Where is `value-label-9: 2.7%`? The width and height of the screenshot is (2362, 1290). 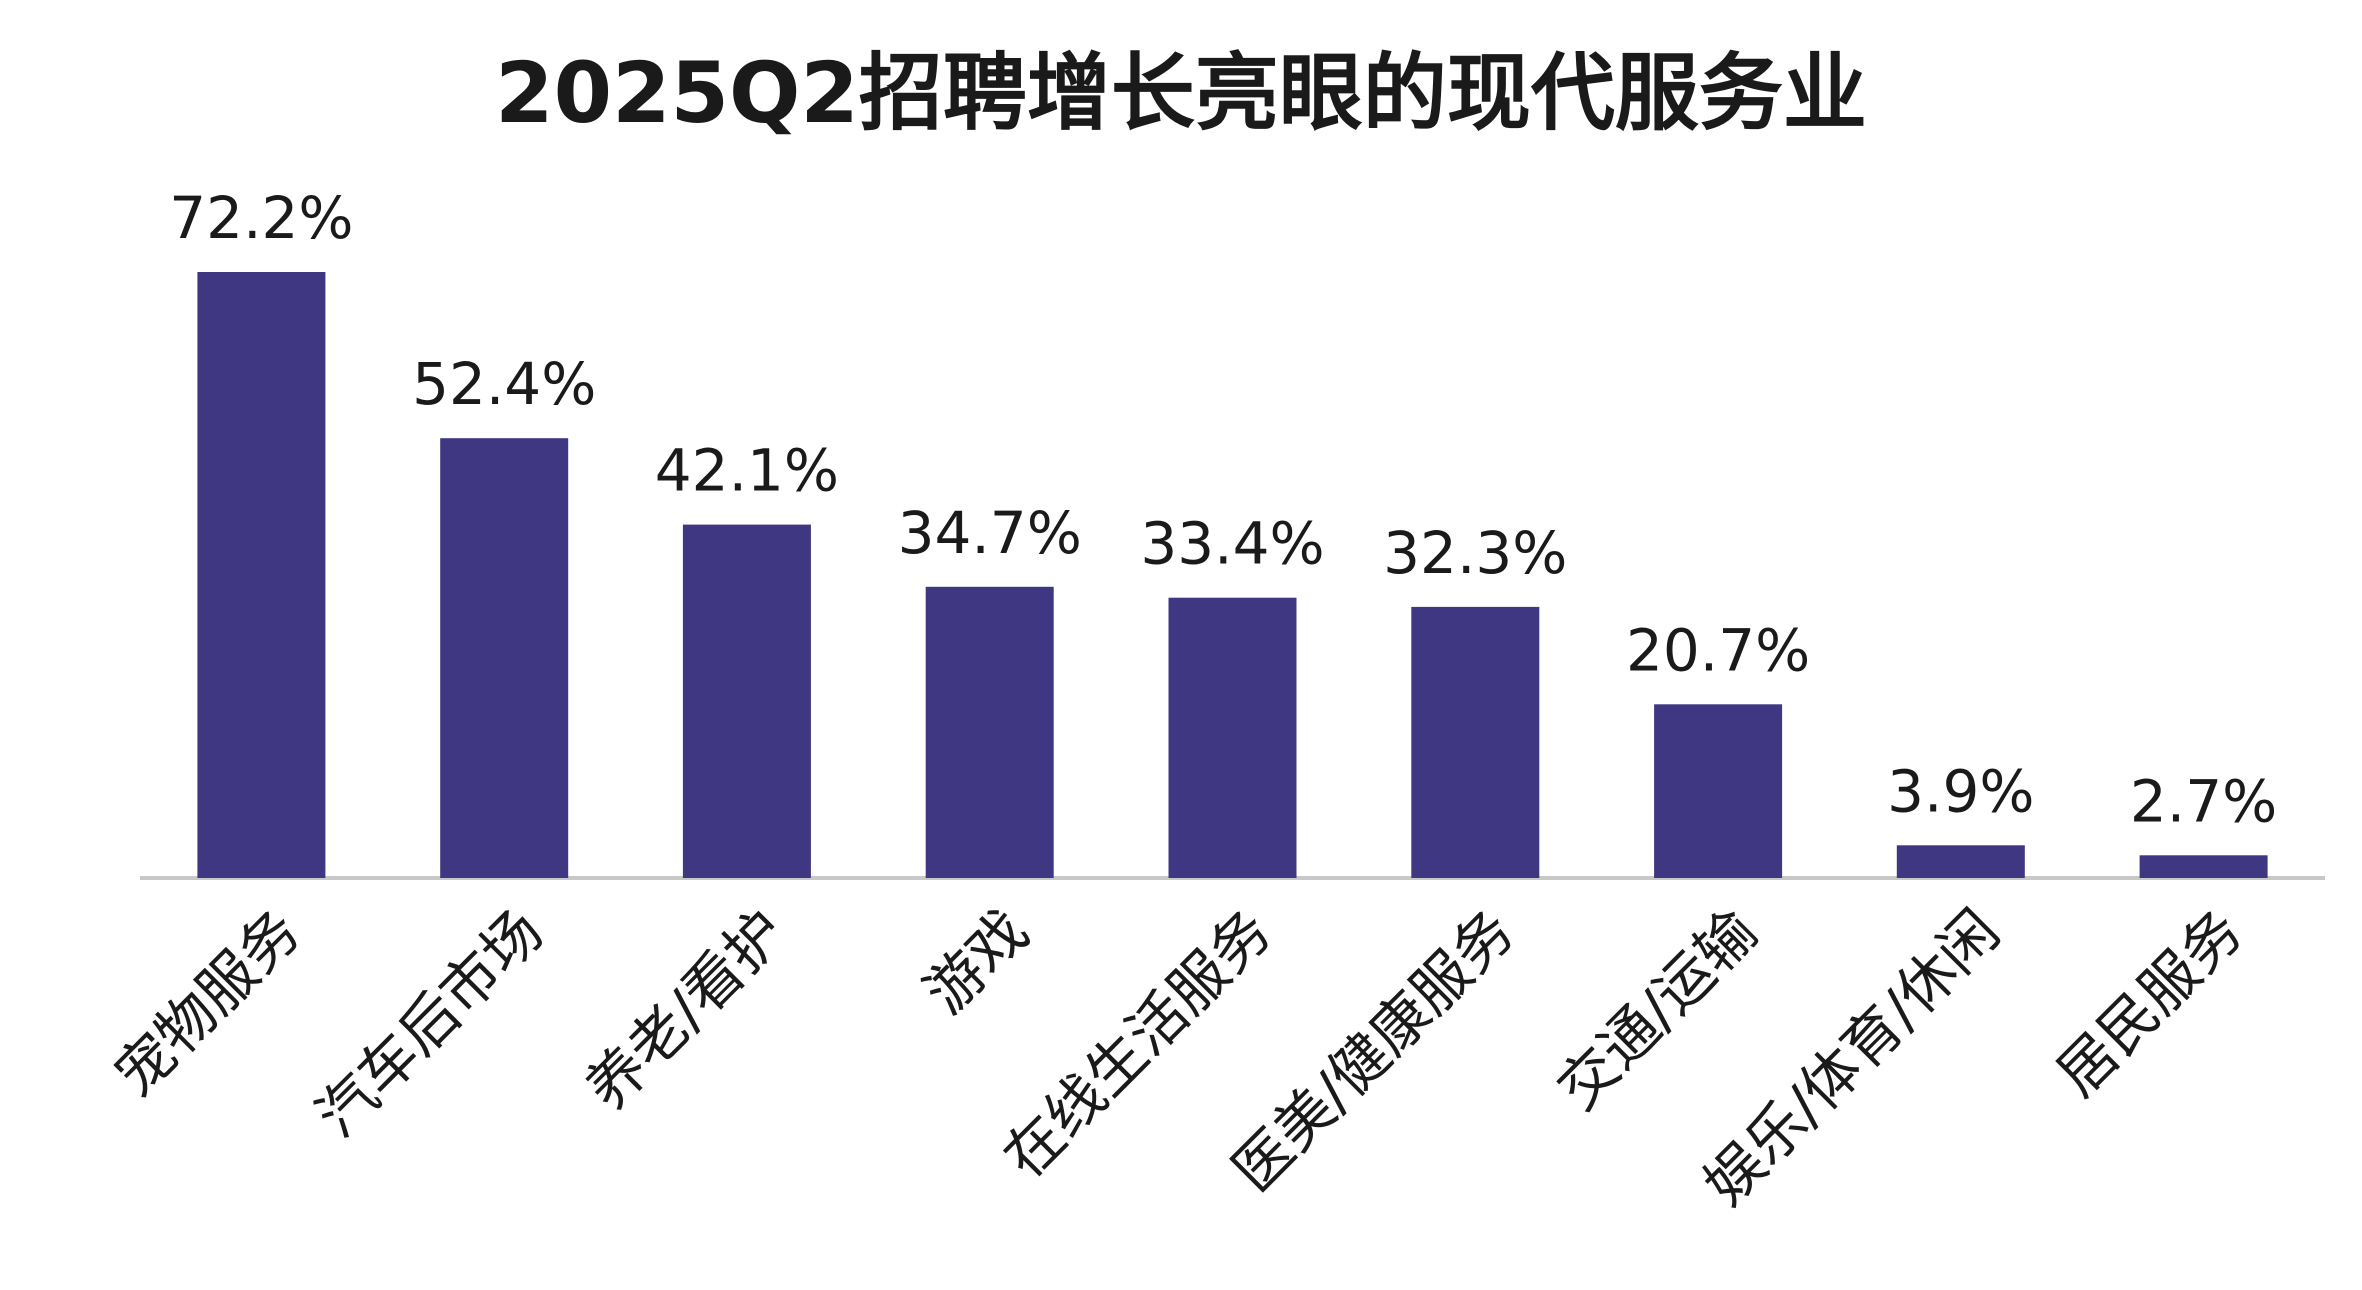 value-label-9: 2.7% is located at coordinates (2203, 801).